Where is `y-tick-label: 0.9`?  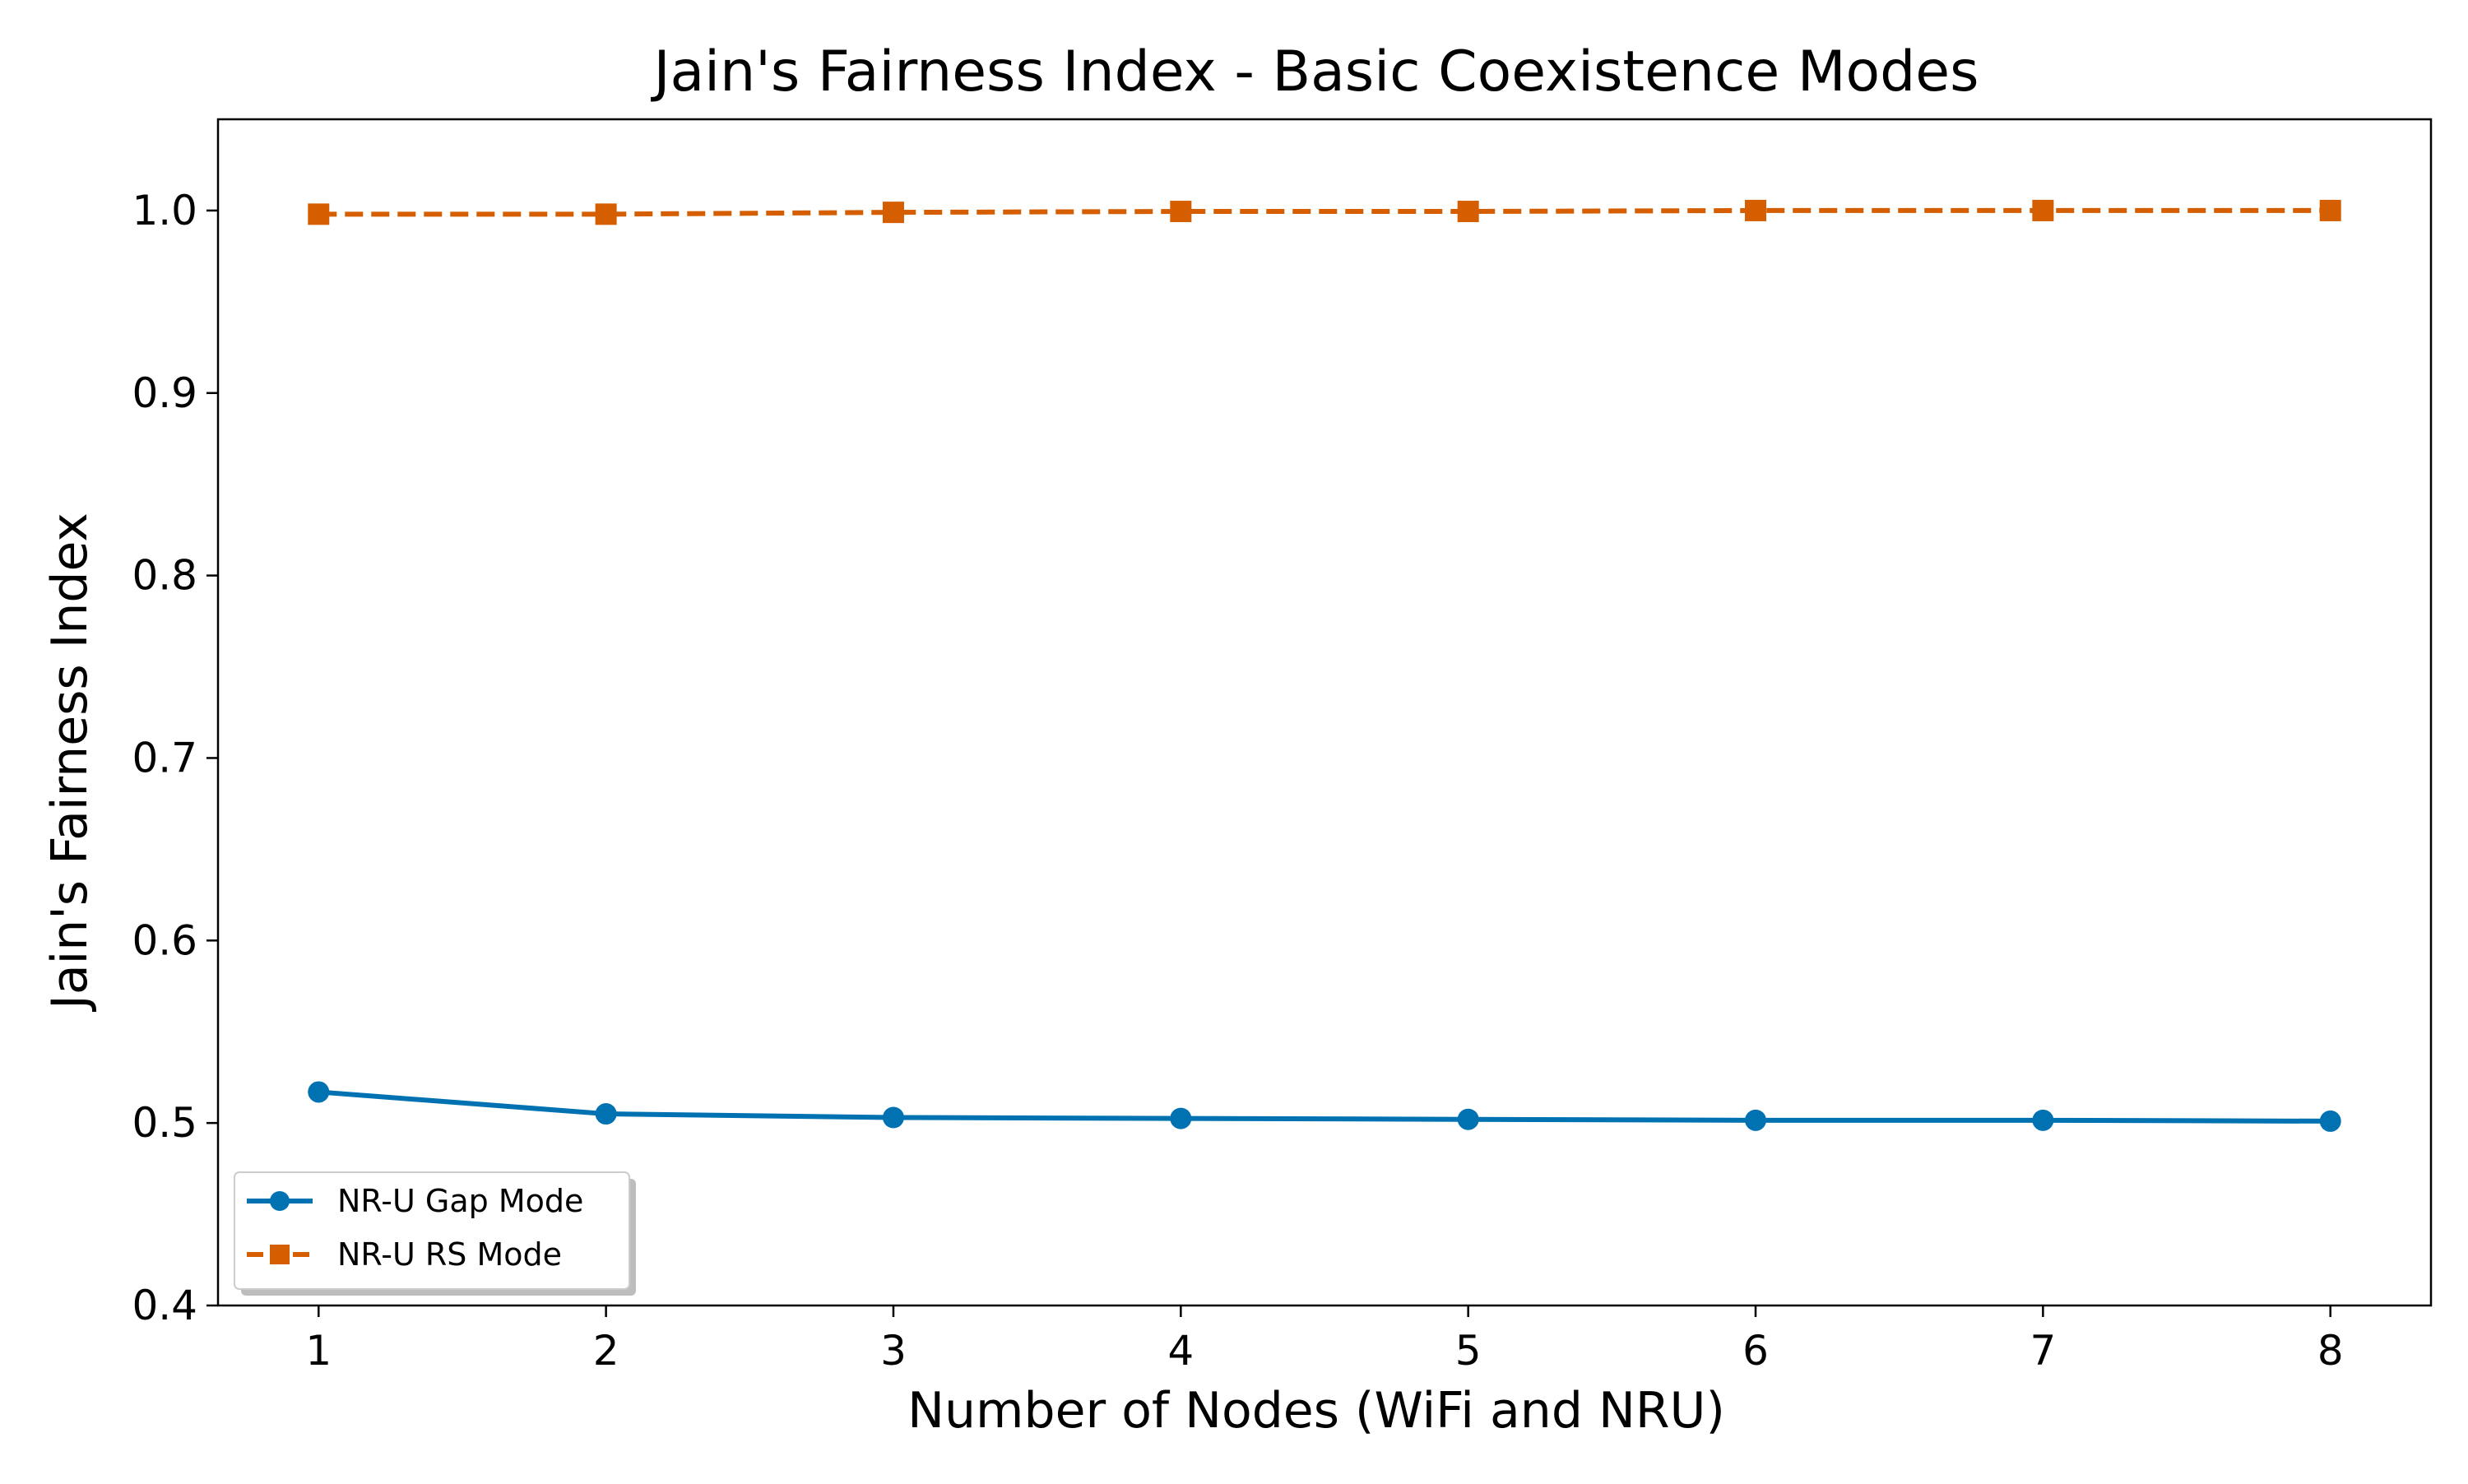 y-tick-label: 0.9 is located at coordinates (164, 393).